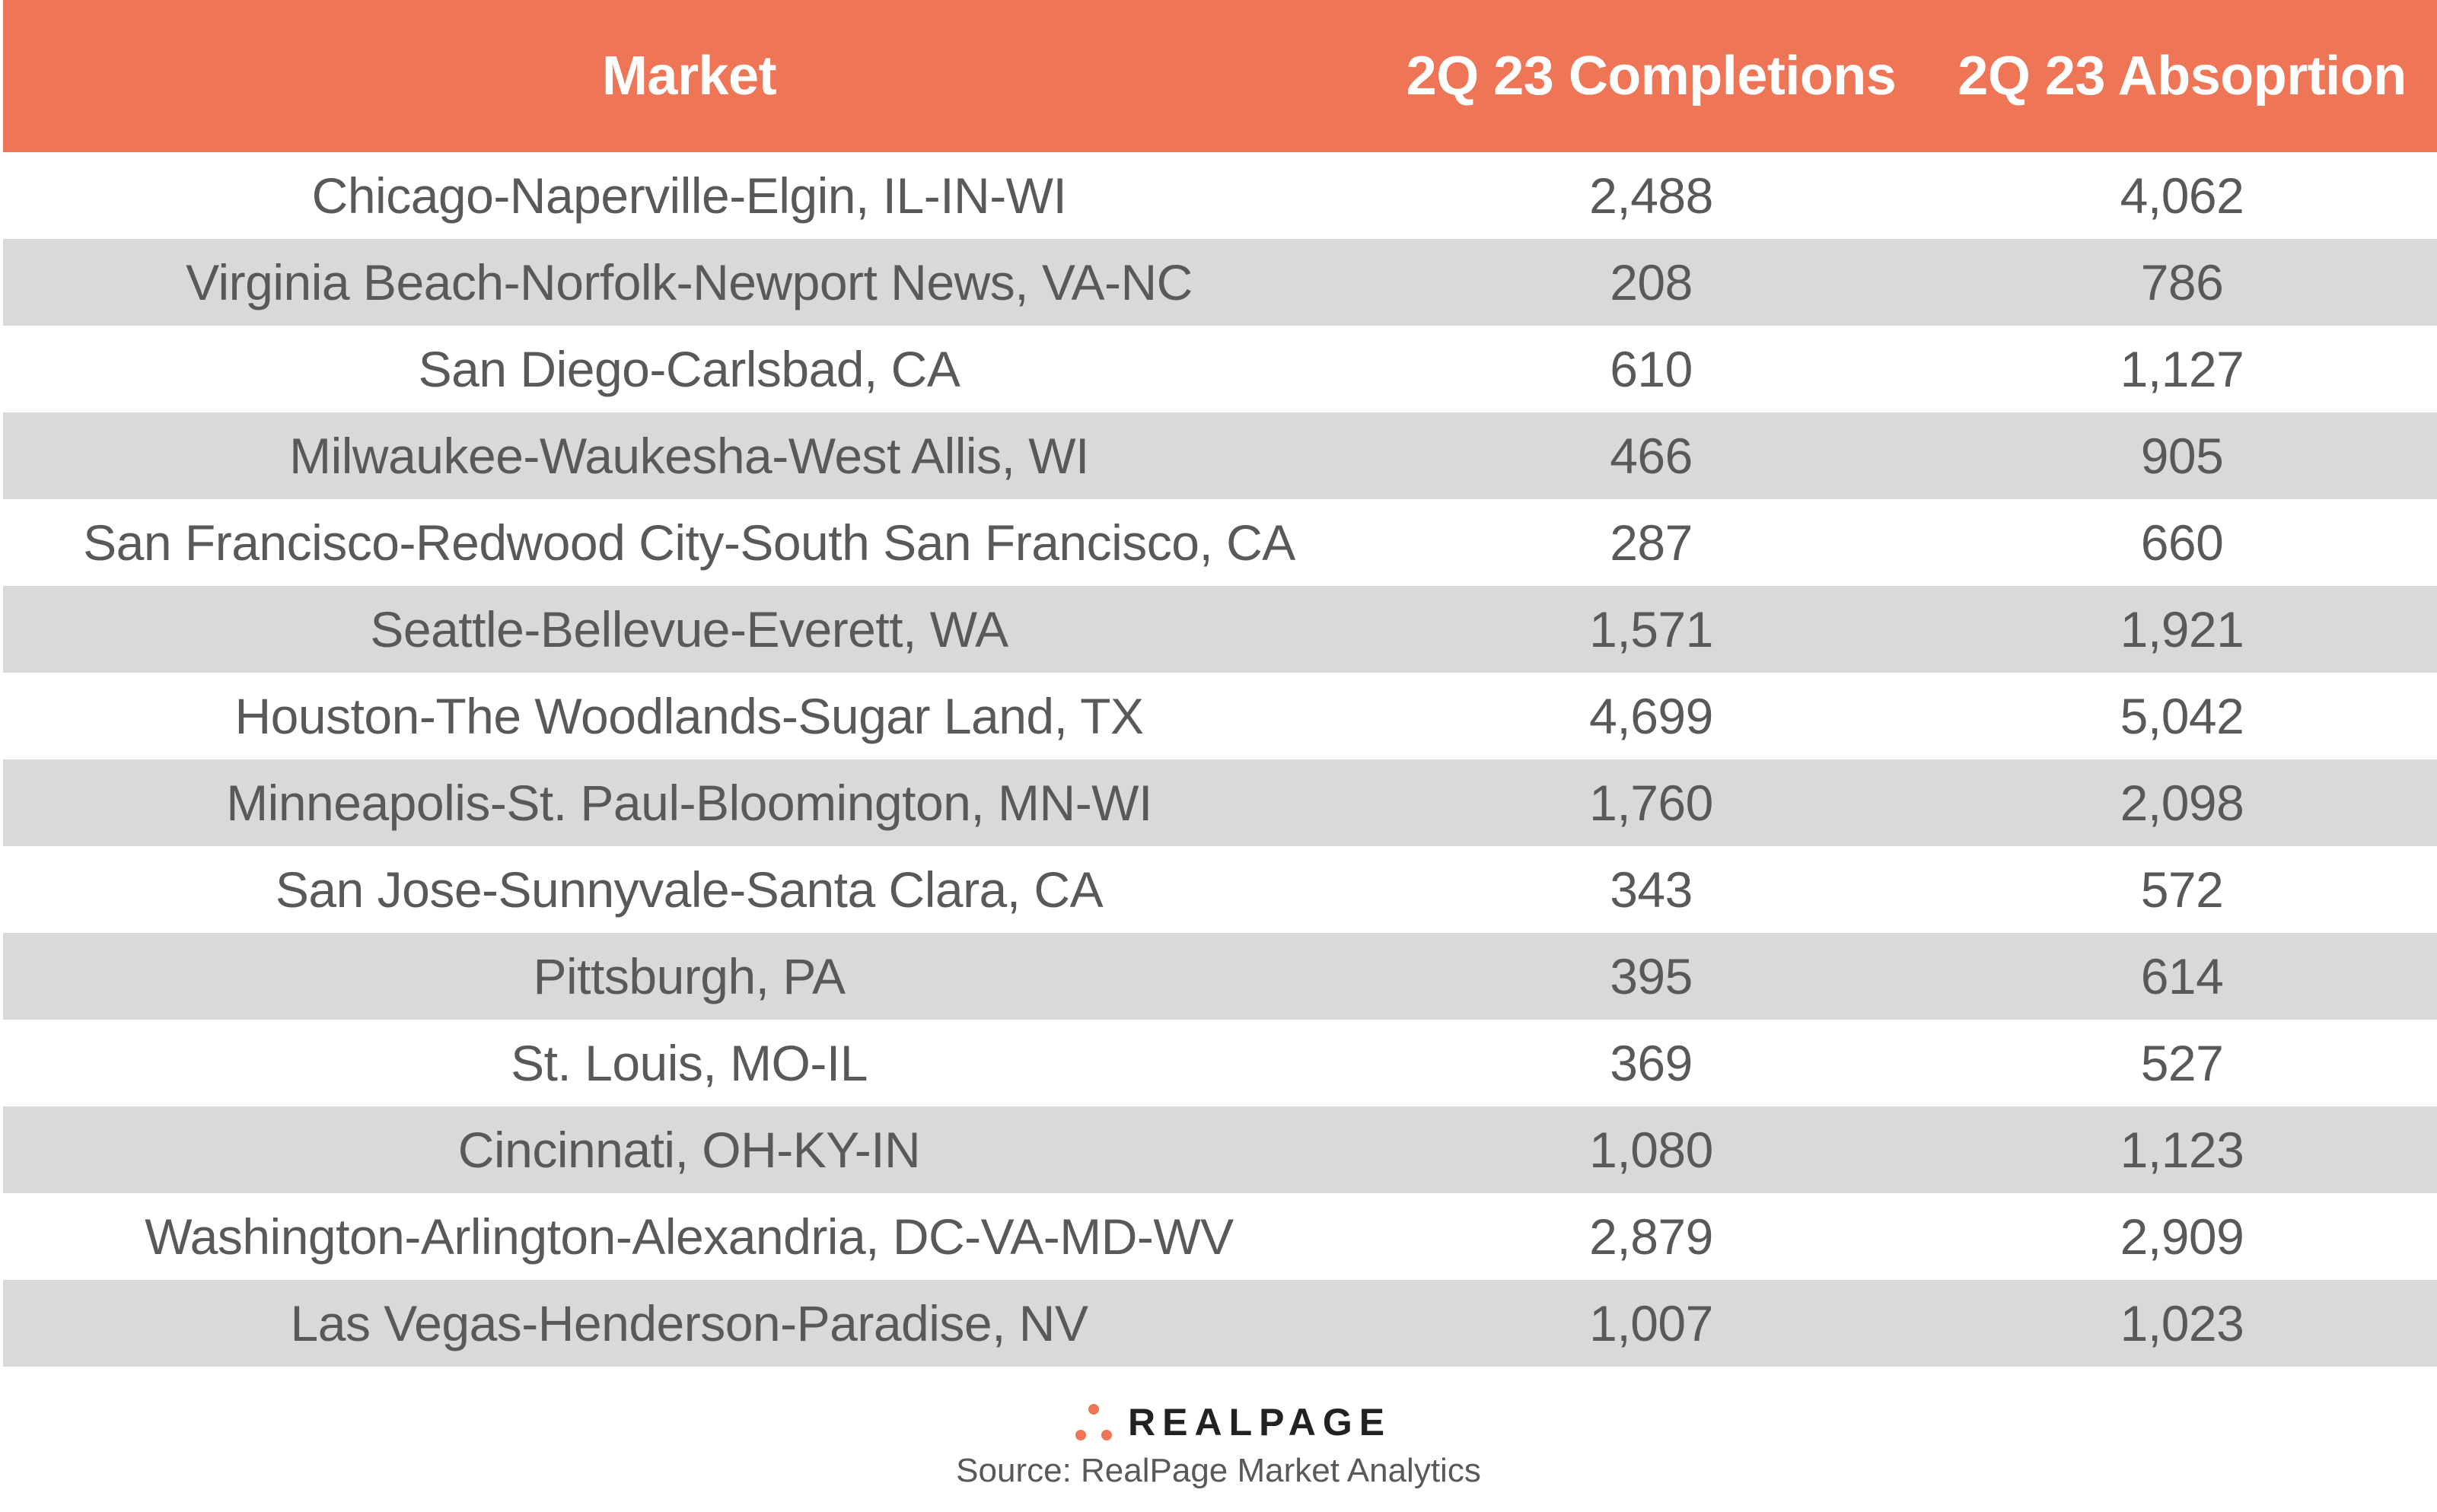 The image size is (2437, 1512). What do you see at coordinates (1652, 542) in the screenshot?
I see `completions-cell: 287` at bounding box center [1652, 542].